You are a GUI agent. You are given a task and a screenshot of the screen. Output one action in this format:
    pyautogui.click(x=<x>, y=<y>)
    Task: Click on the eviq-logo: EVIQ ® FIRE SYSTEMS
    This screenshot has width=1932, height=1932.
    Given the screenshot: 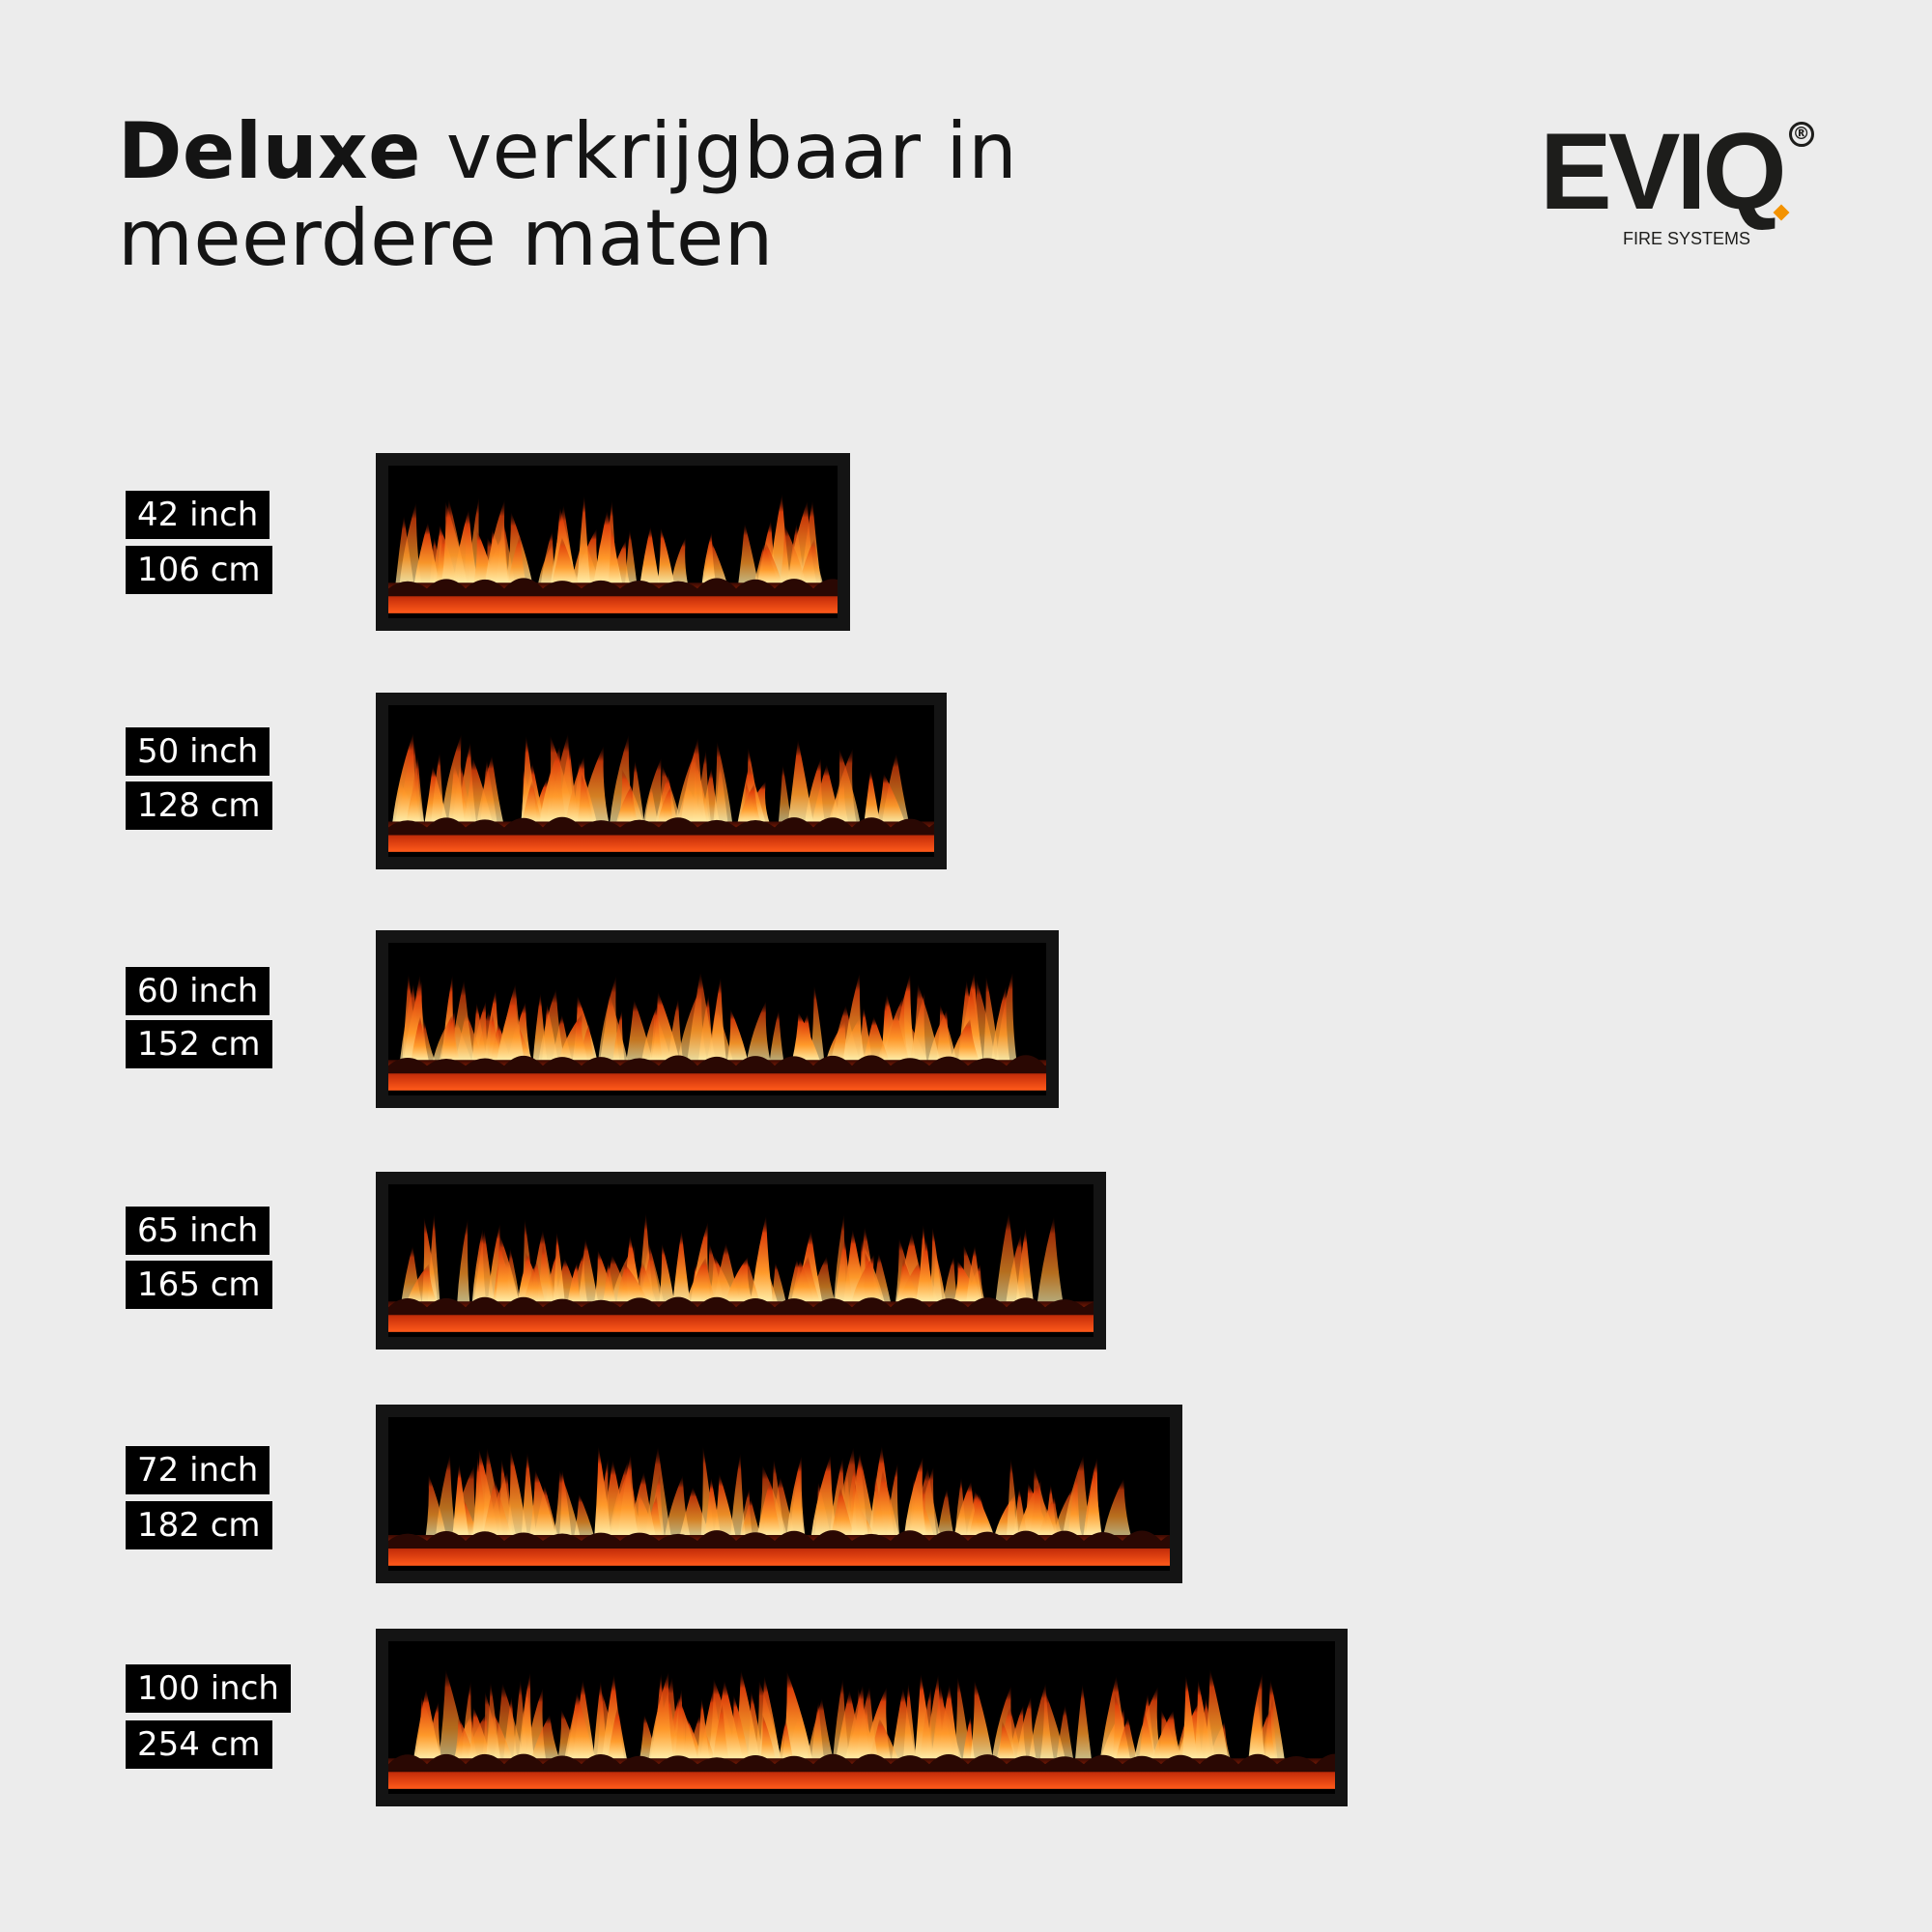 What is the action you would take?
    pyautogui.click(x=1677, y=180)
    